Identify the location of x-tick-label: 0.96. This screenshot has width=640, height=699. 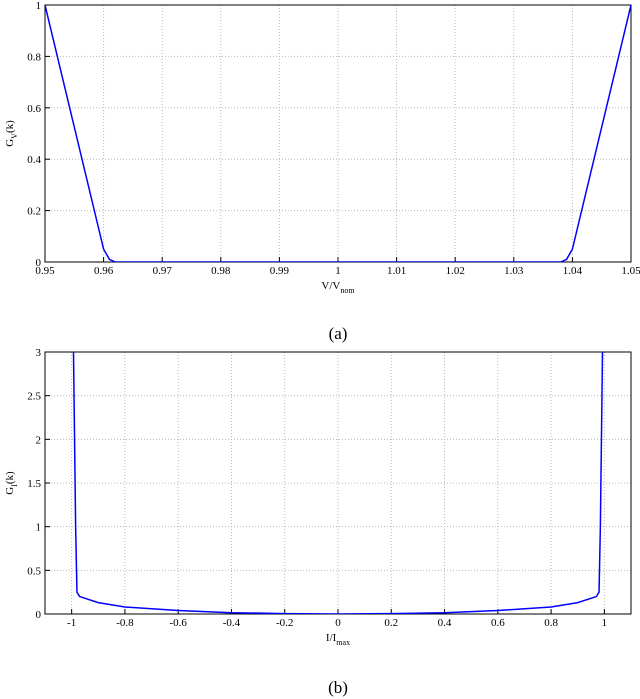
(104, 271).